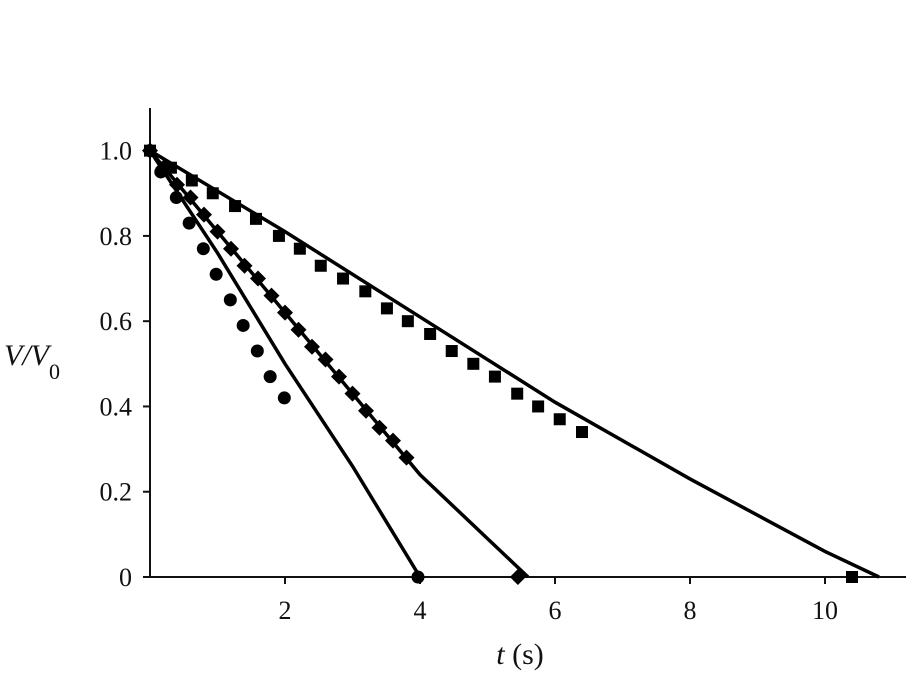 Image resolution: width=907 pixels, height=676 pixels. I want to click on y-label-sub: 0, so click(54, 371).